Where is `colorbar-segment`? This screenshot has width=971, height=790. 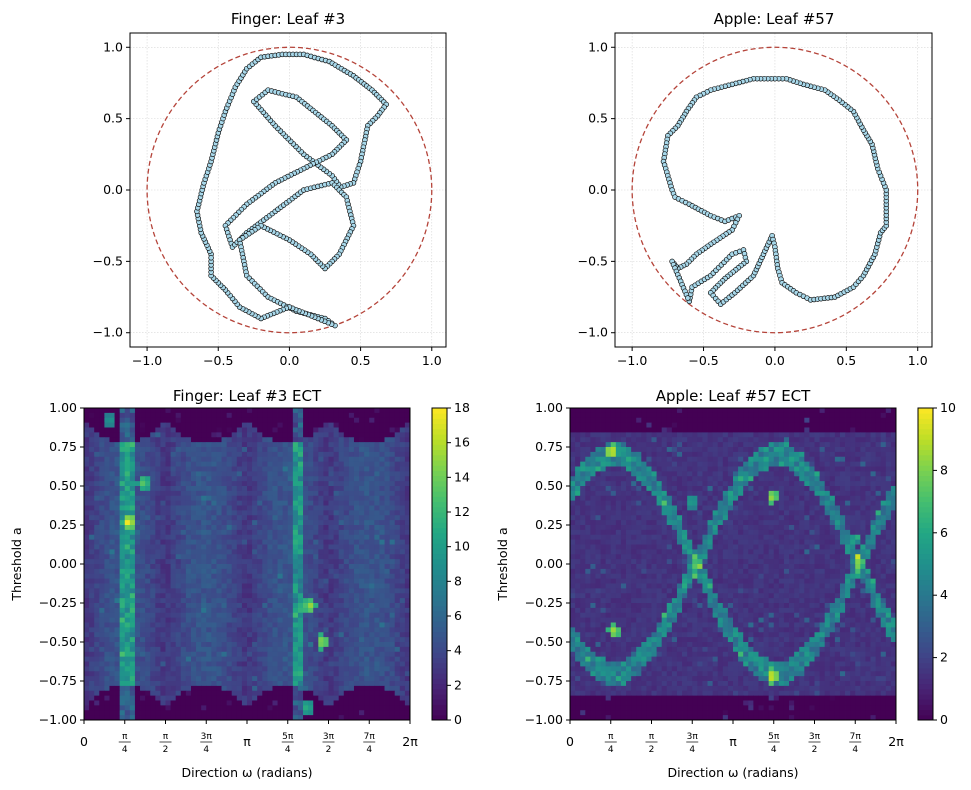
colorbar-segment is located at coordinates (439, 494).